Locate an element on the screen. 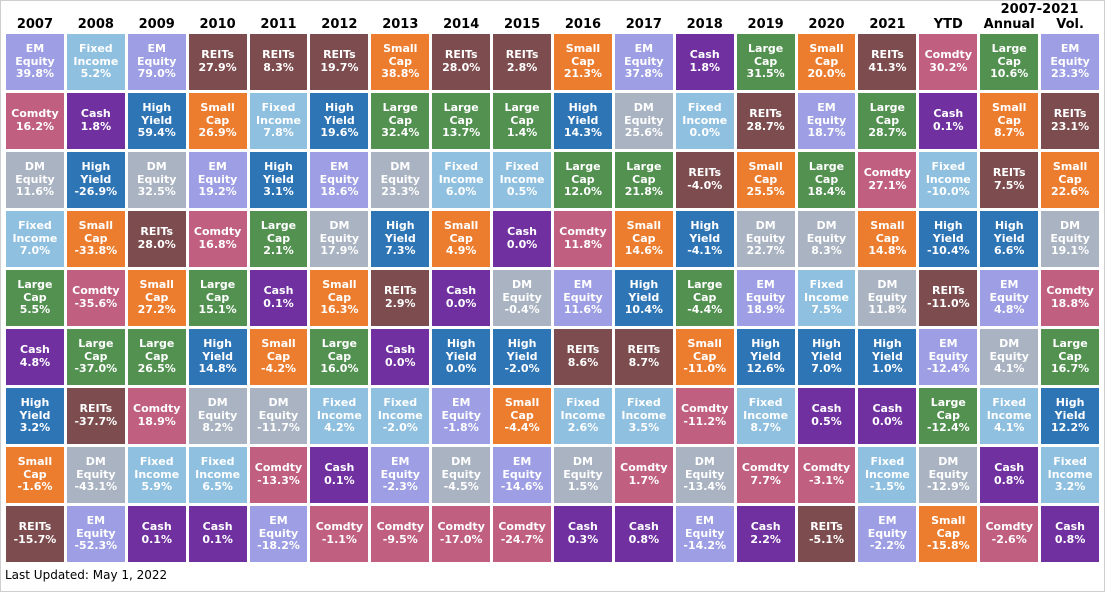 This screenshot has width=1105, height=592. return-cell: REITs 8.7% is located at coordinates (643, 357).